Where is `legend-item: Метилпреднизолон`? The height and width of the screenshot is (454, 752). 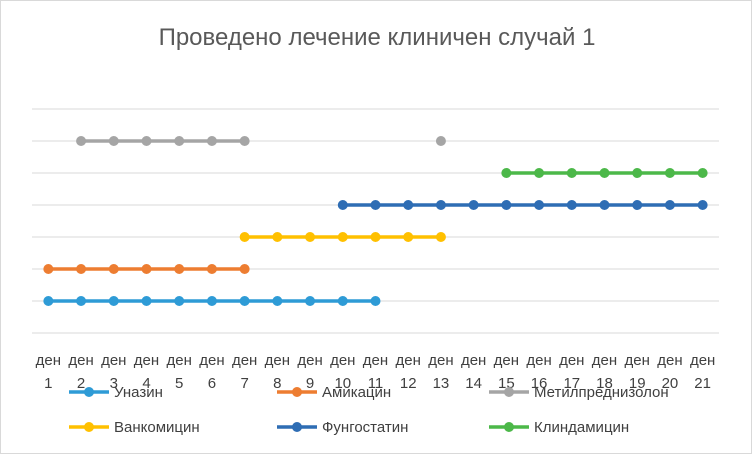
legend-item: Метилпреднизолон is located at coordinates (579, 392).